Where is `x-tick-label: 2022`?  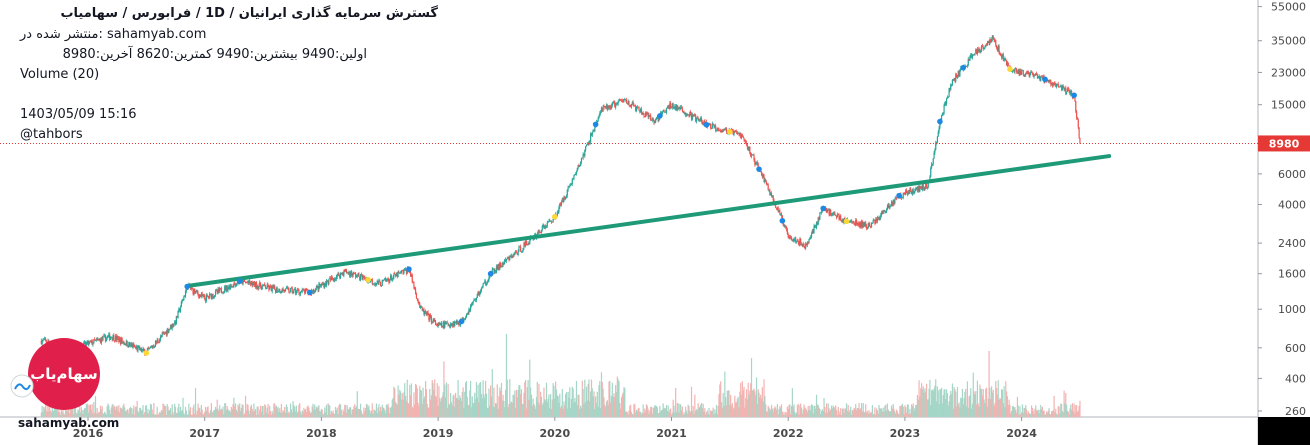
x-tick-label: 2022 is located at coordinates (788, 433).